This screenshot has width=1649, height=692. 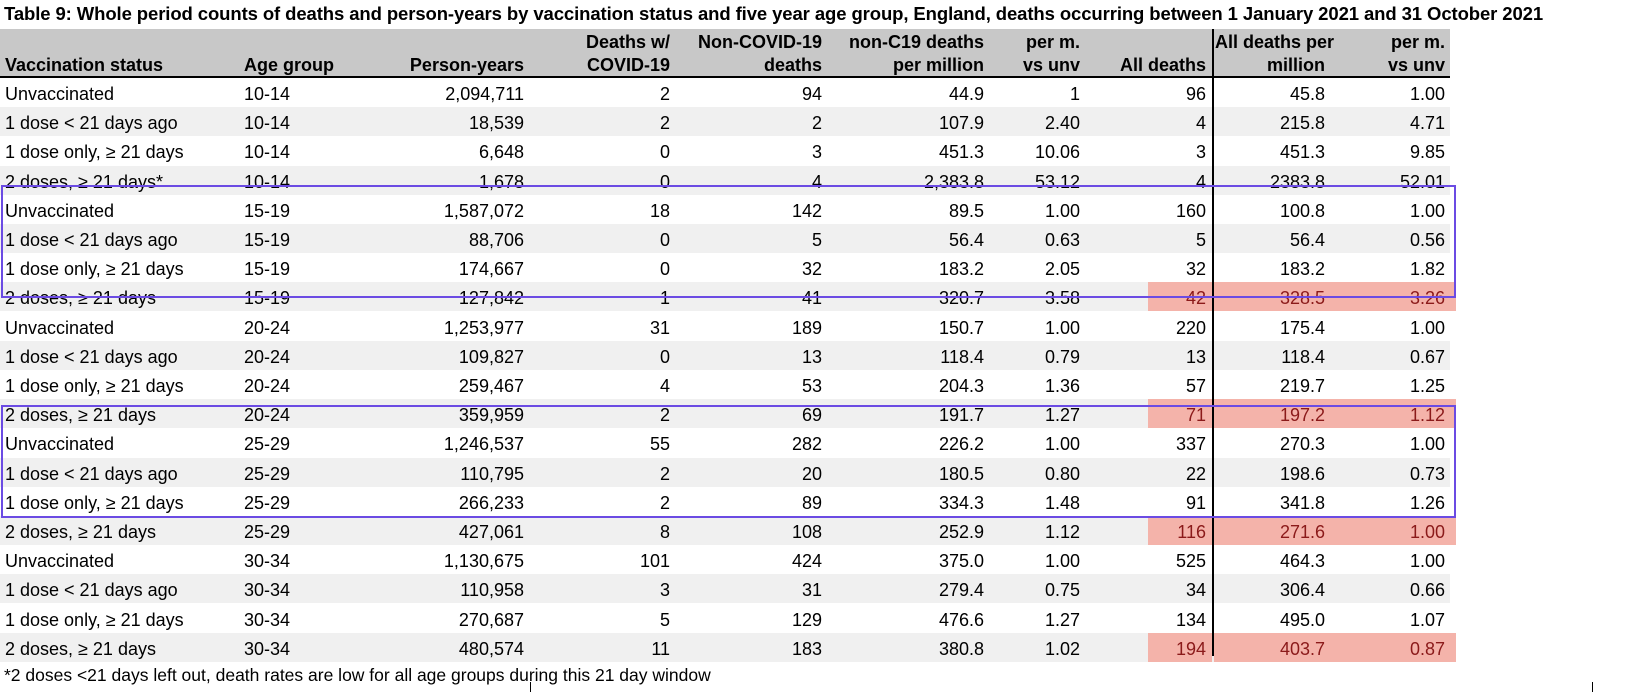 I want to click on cell-ncd: 108, so click(x=806, y=532).